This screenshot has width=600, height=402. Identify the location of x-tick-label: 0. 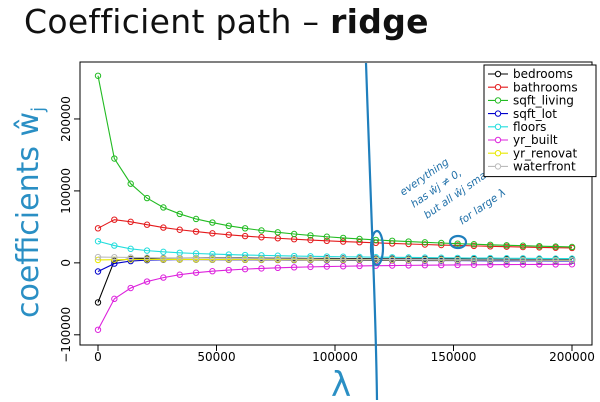
(98, 357).